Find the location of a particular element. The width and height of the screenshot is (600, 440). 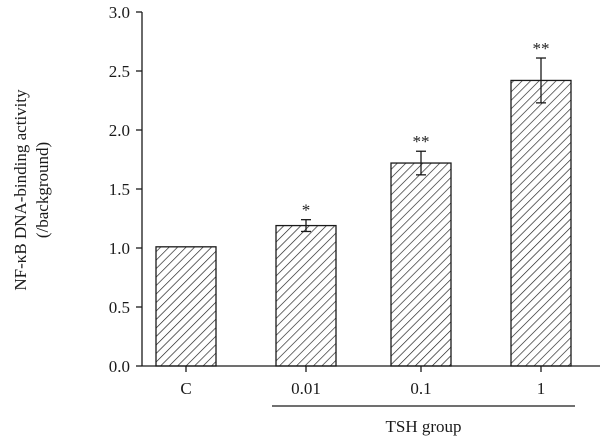

y-tick-label: 0.0 is located at coordinates (119, 366).